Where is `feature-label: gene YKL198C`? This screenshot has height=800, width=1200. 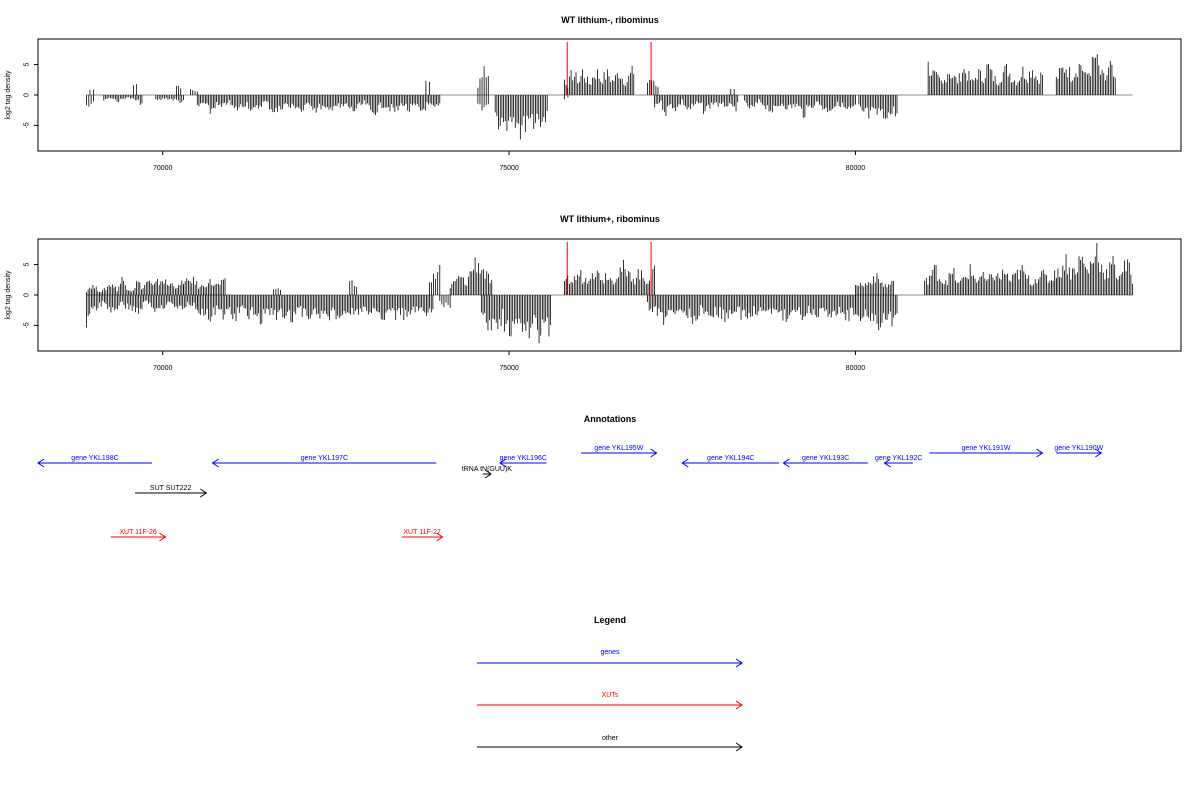
feature-label: gene YKL198C is located at coordinates (94, 458).